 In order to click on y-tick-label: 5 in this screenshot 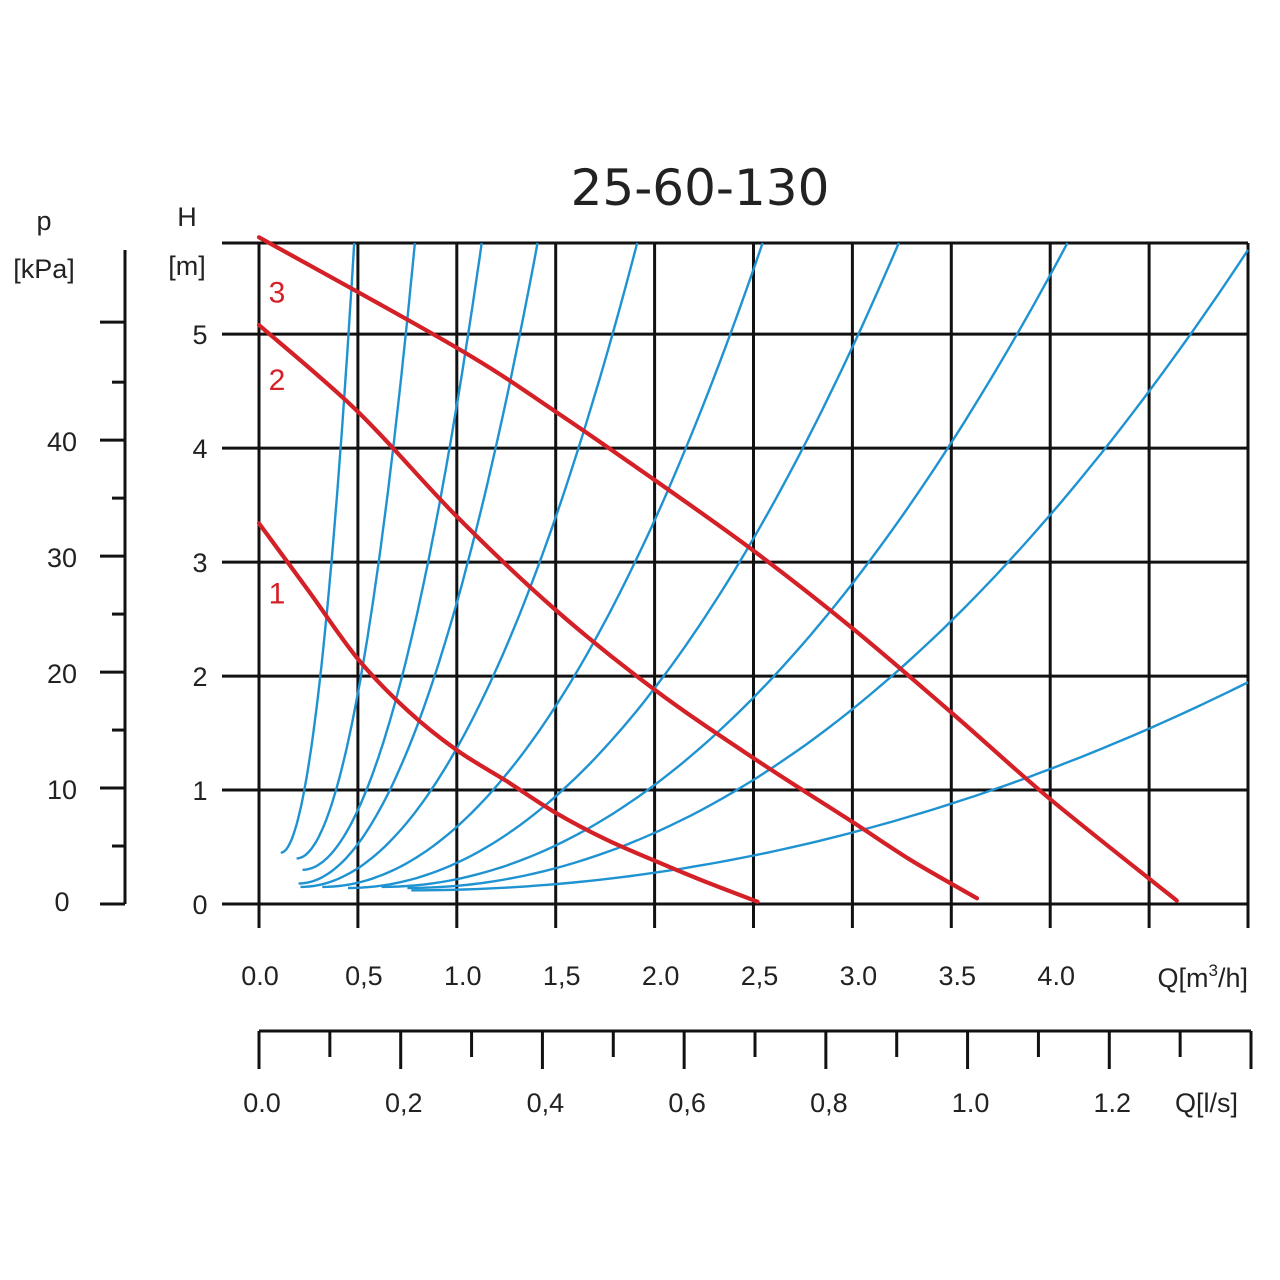, I will do `click(199, 335)`.